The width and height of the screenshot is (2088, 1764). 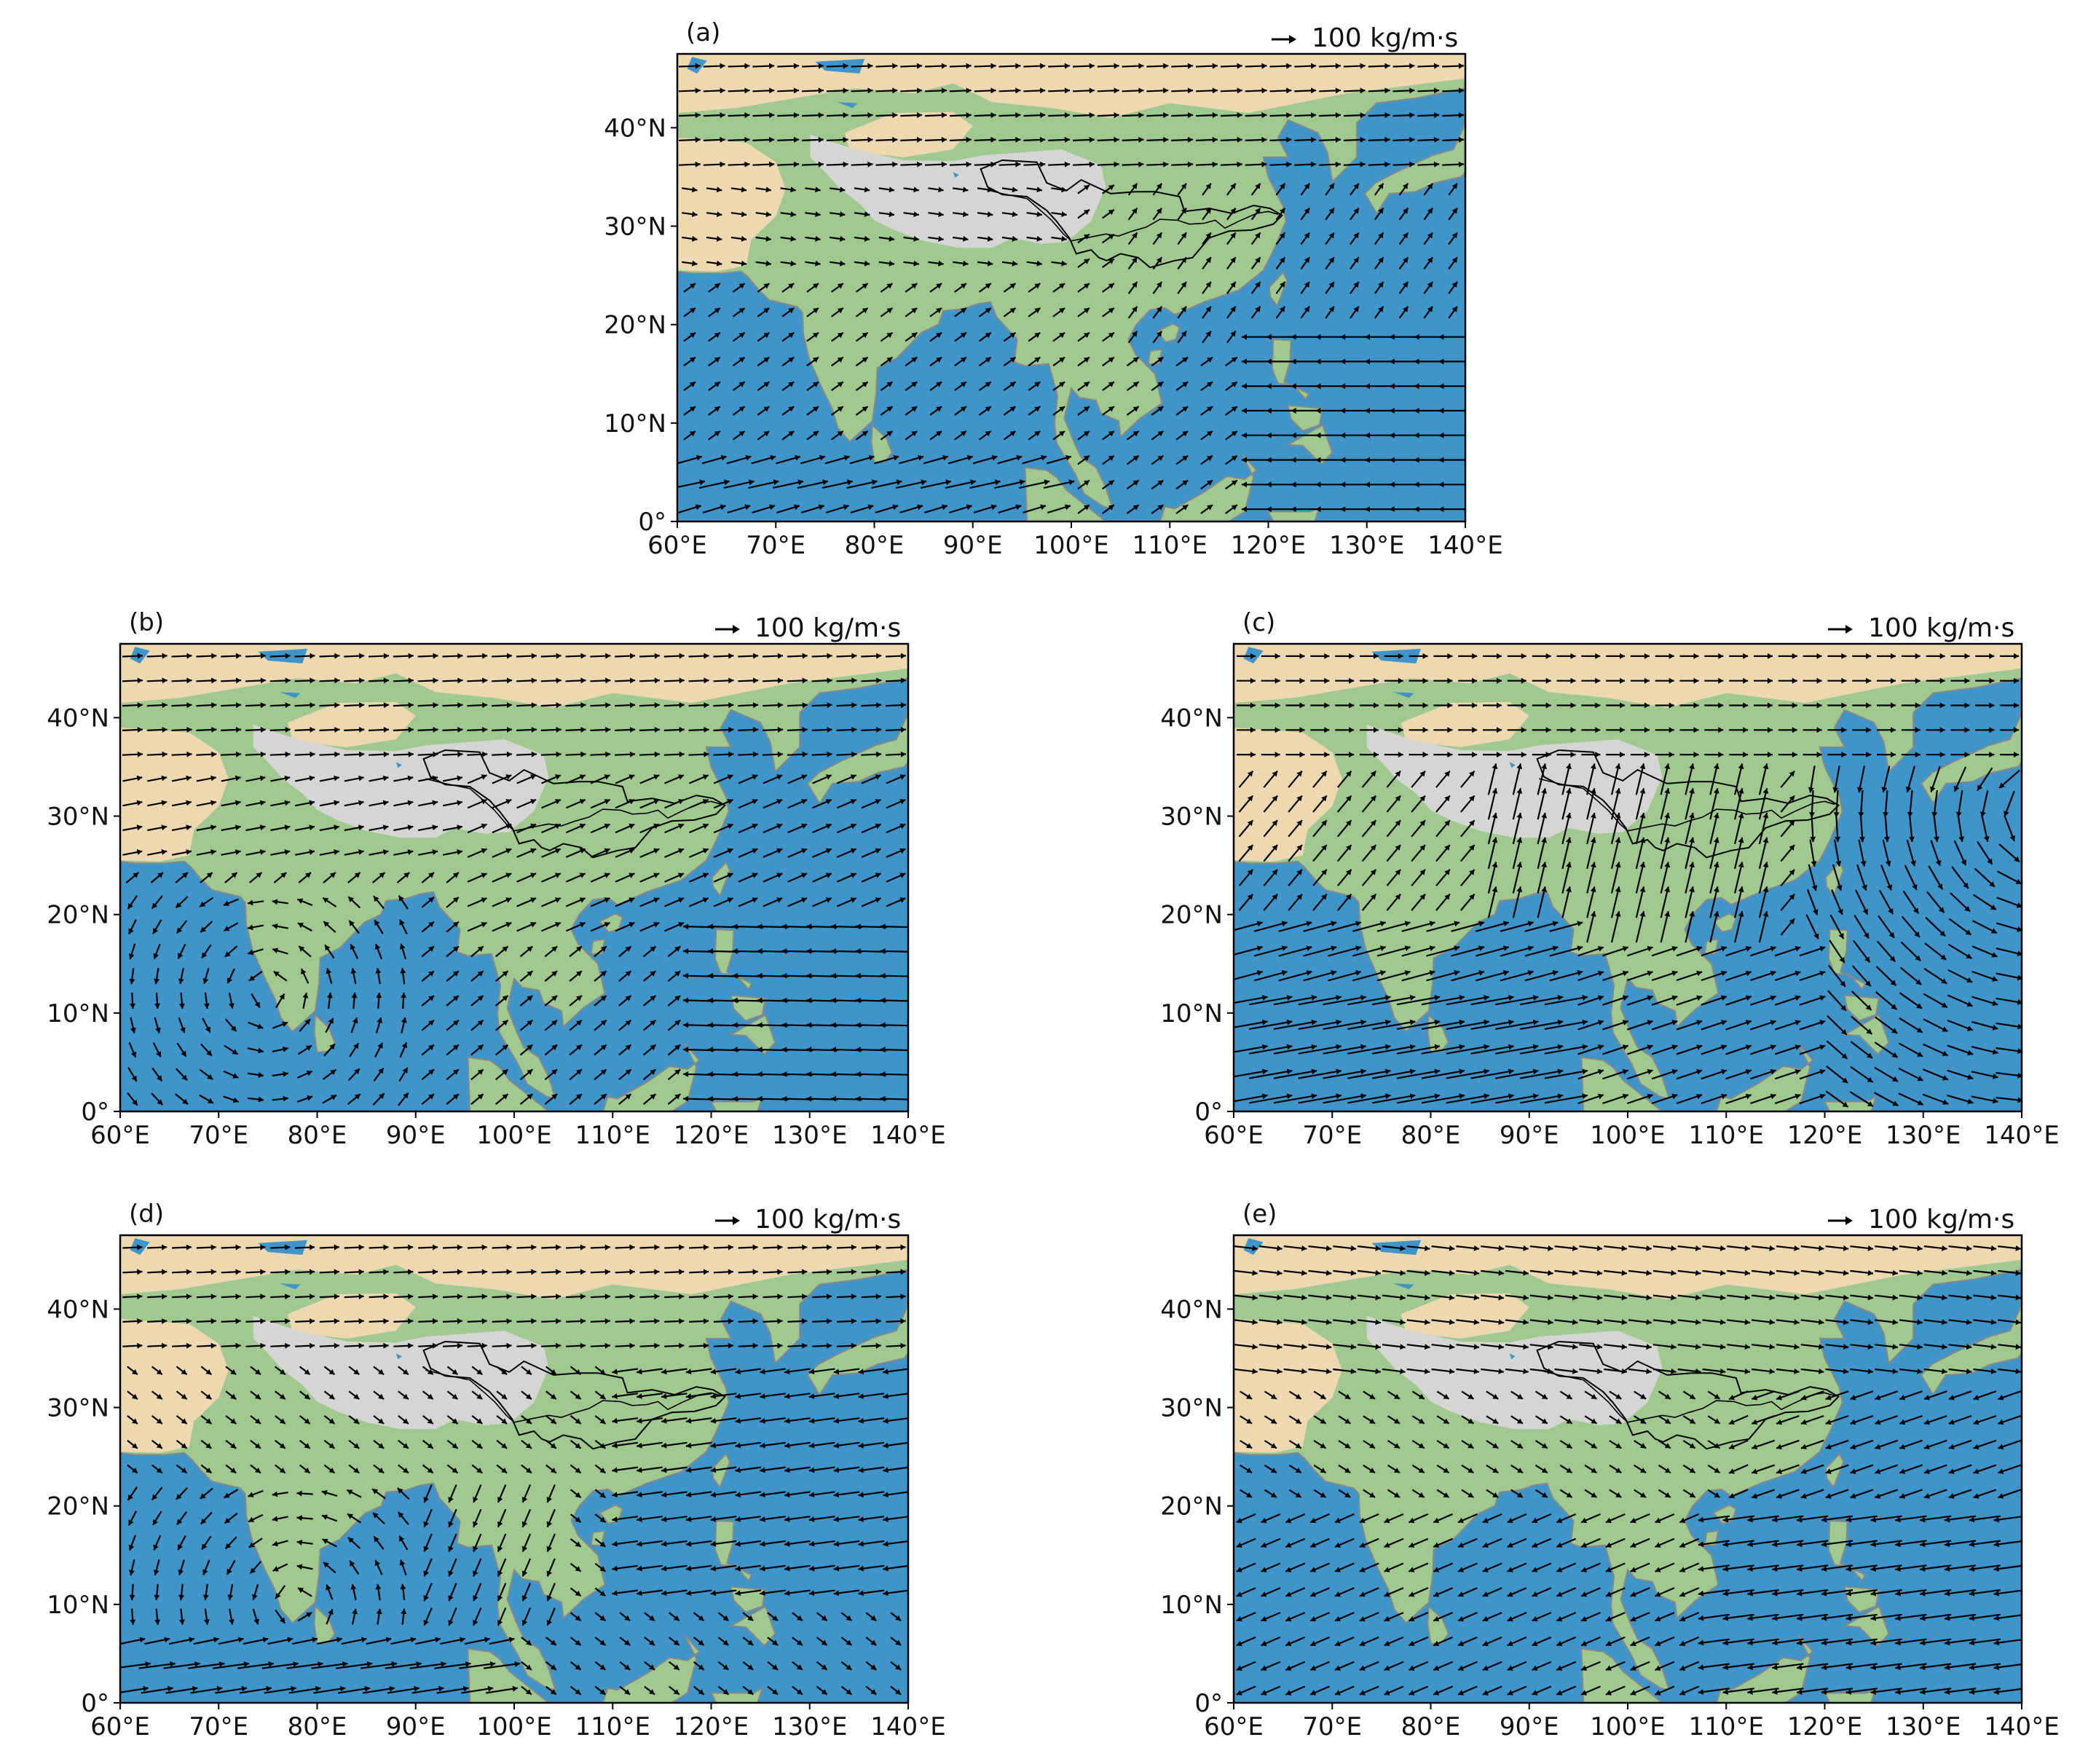 What do you see at coordinates (398, 765) in the screenshot?
I see `inland-water` at bounding box center [398, 765].